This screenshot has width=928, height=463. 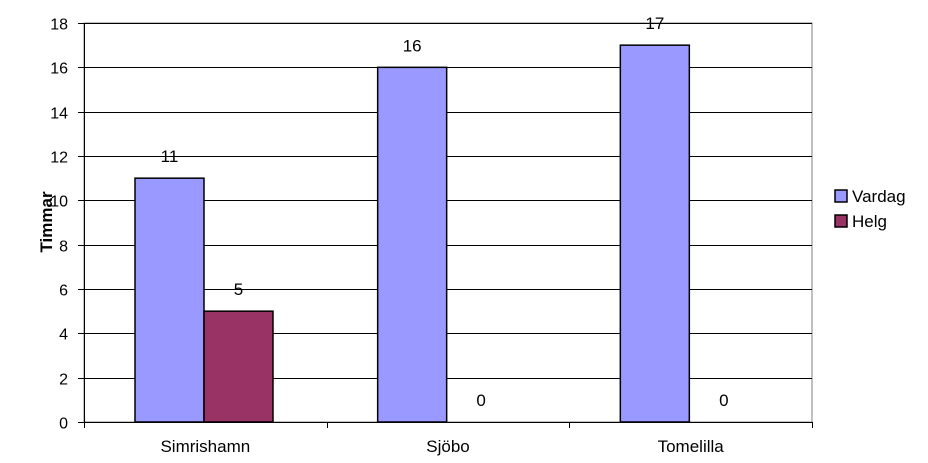 What do you see at coordinates (59, 114) in the screenshot?
I see `y-tick-label: 14` at bounding box center [59, 114].